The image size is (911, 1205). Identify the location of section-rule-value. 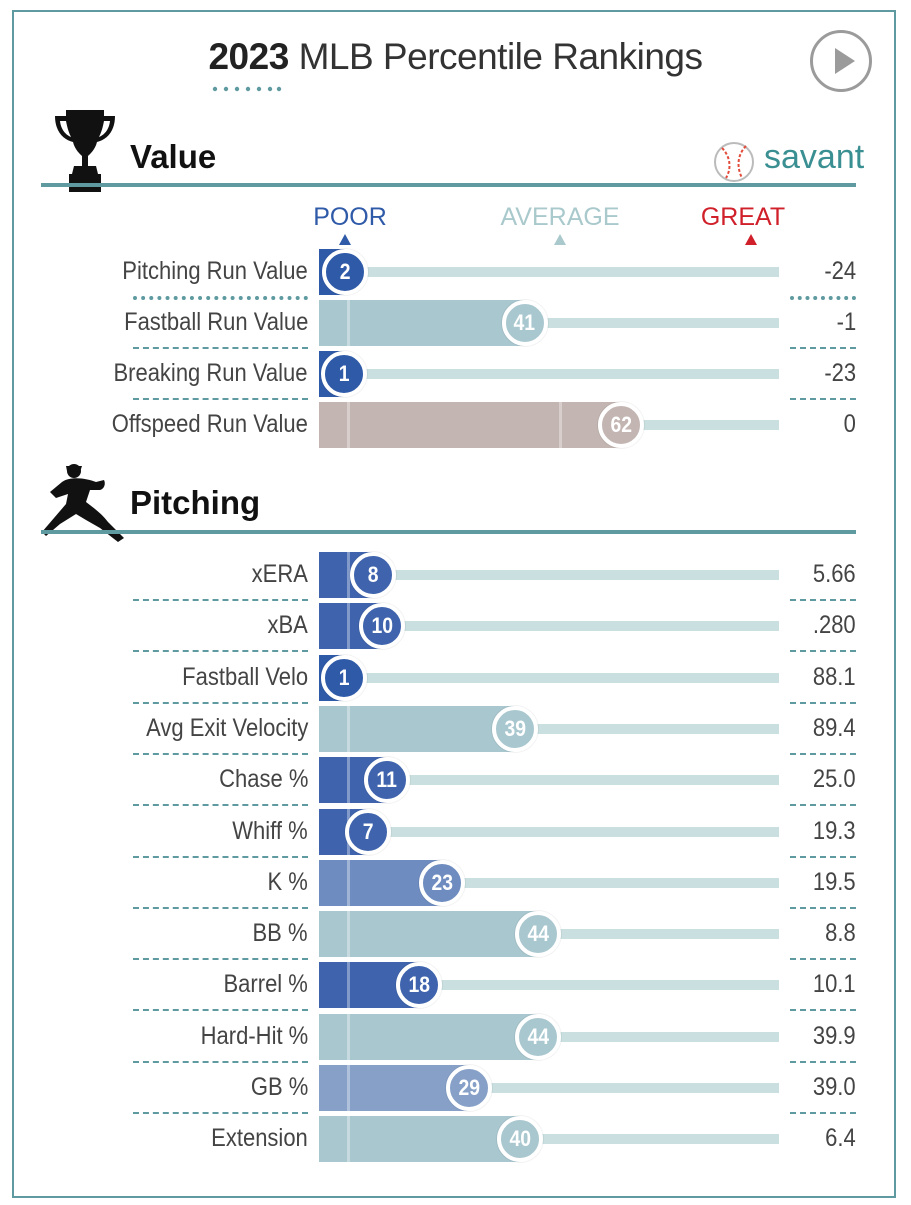
(448, 185).